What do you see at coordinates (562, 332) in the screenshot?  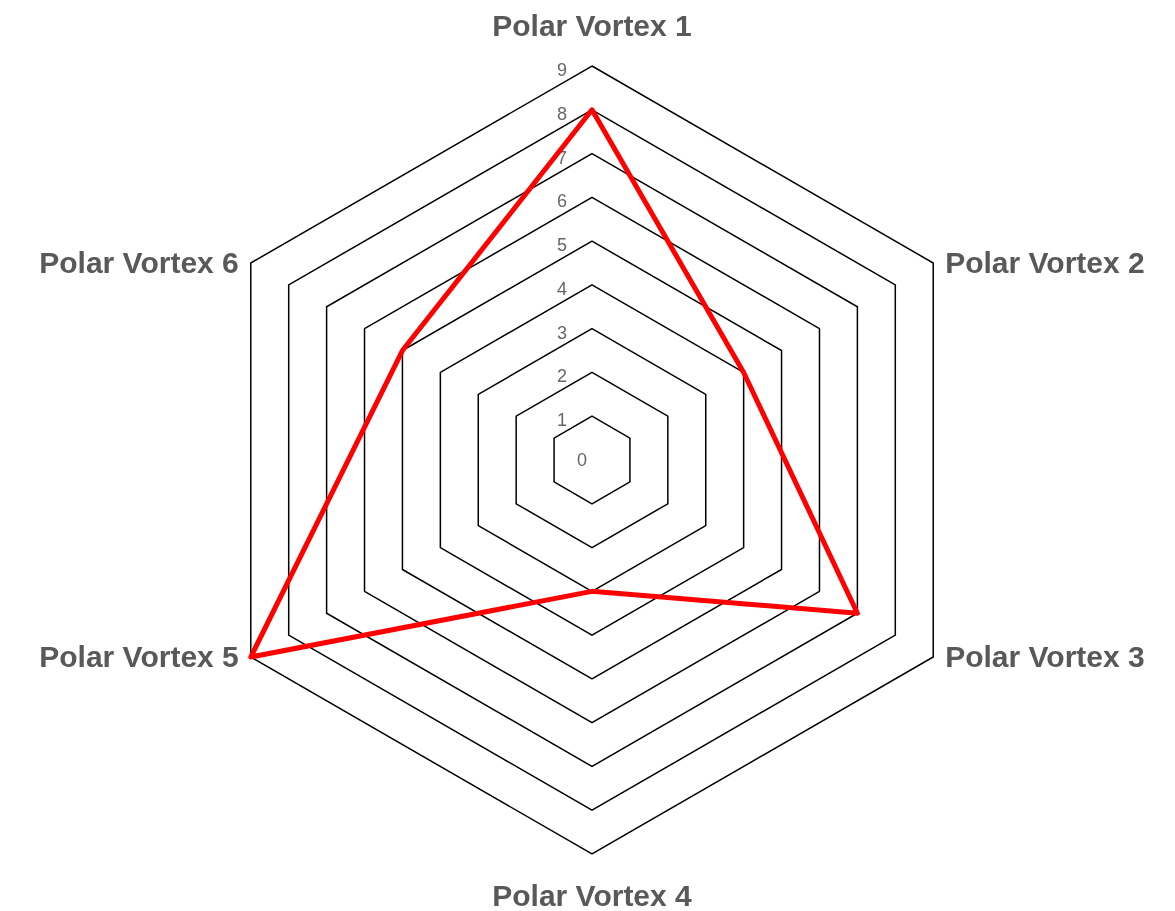 I see `y-tick-label: 3` at bounding box center [562, 332].